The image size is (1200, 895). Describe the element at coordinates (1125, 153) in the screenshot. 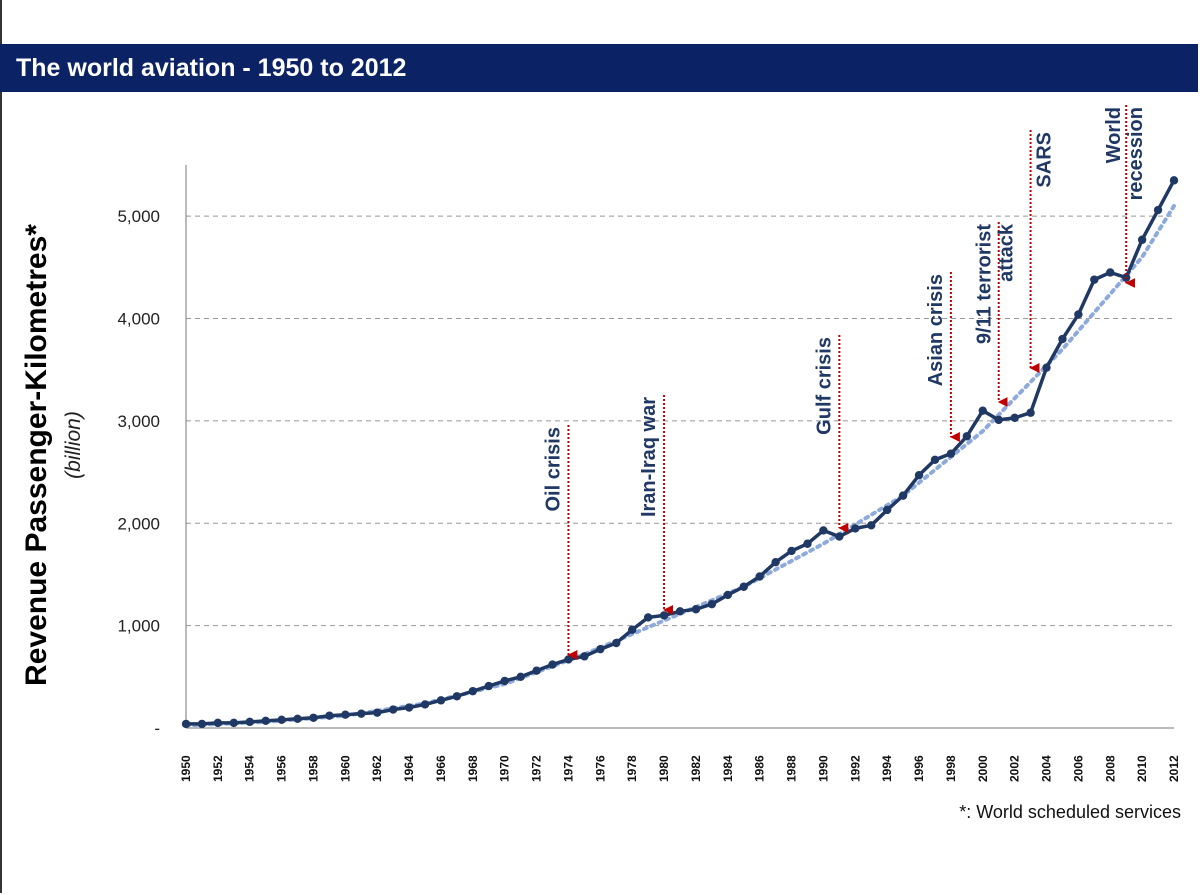

I see `annotation-label: Worldrecession` at that location.